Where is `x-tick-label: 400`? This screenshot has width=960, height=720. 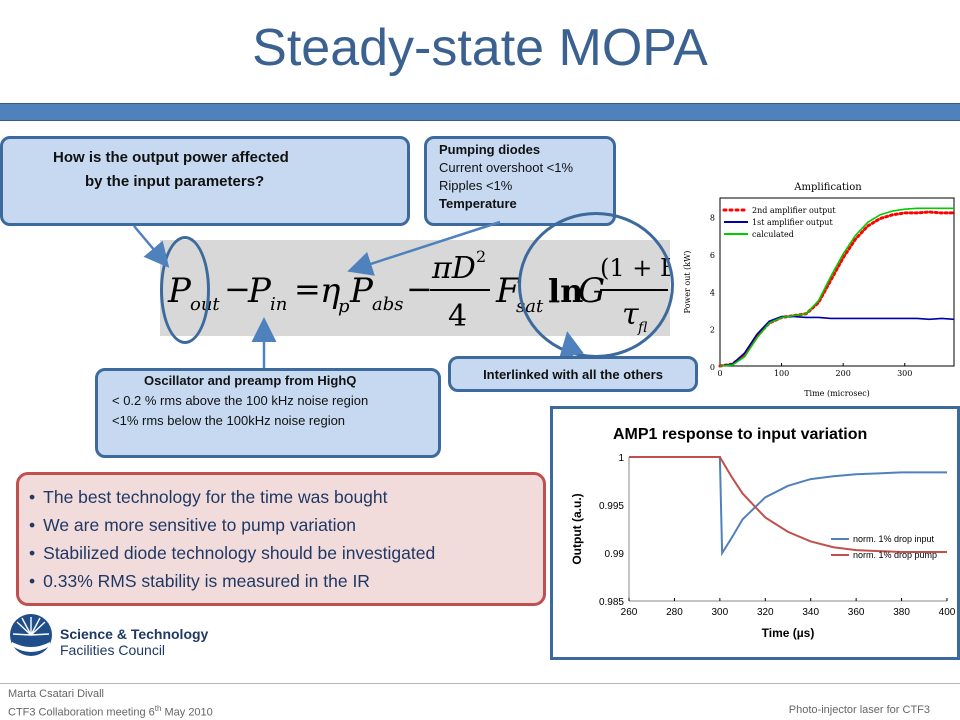 x-tick-label: 400 is located at coordinates (947, 612).